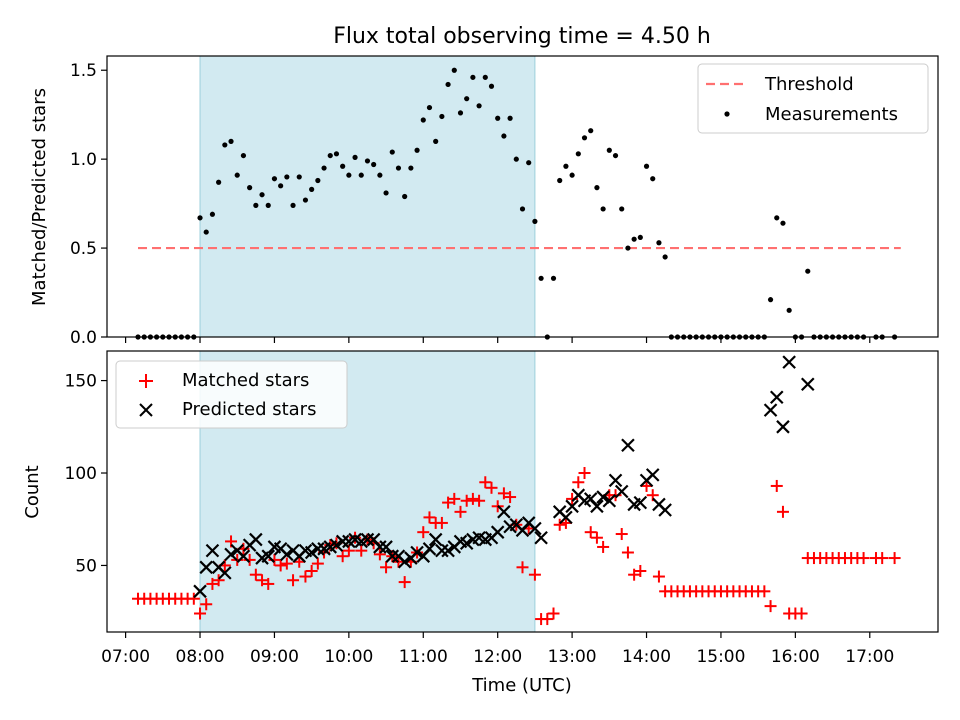 The image size is (960, 720). I want to click on bottom-legend-box, so click(231, 394).